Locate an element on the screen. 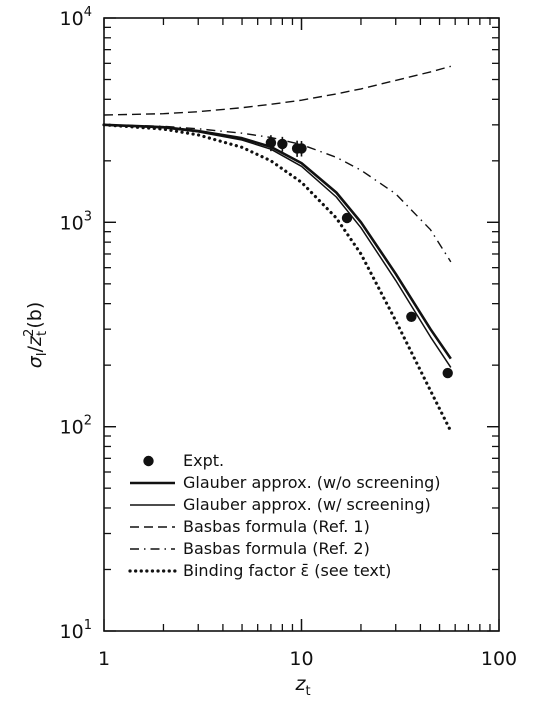 The width and height of the screenshot is (552, 702). x-tick-label: 1 is located at coordinates (104, 659).